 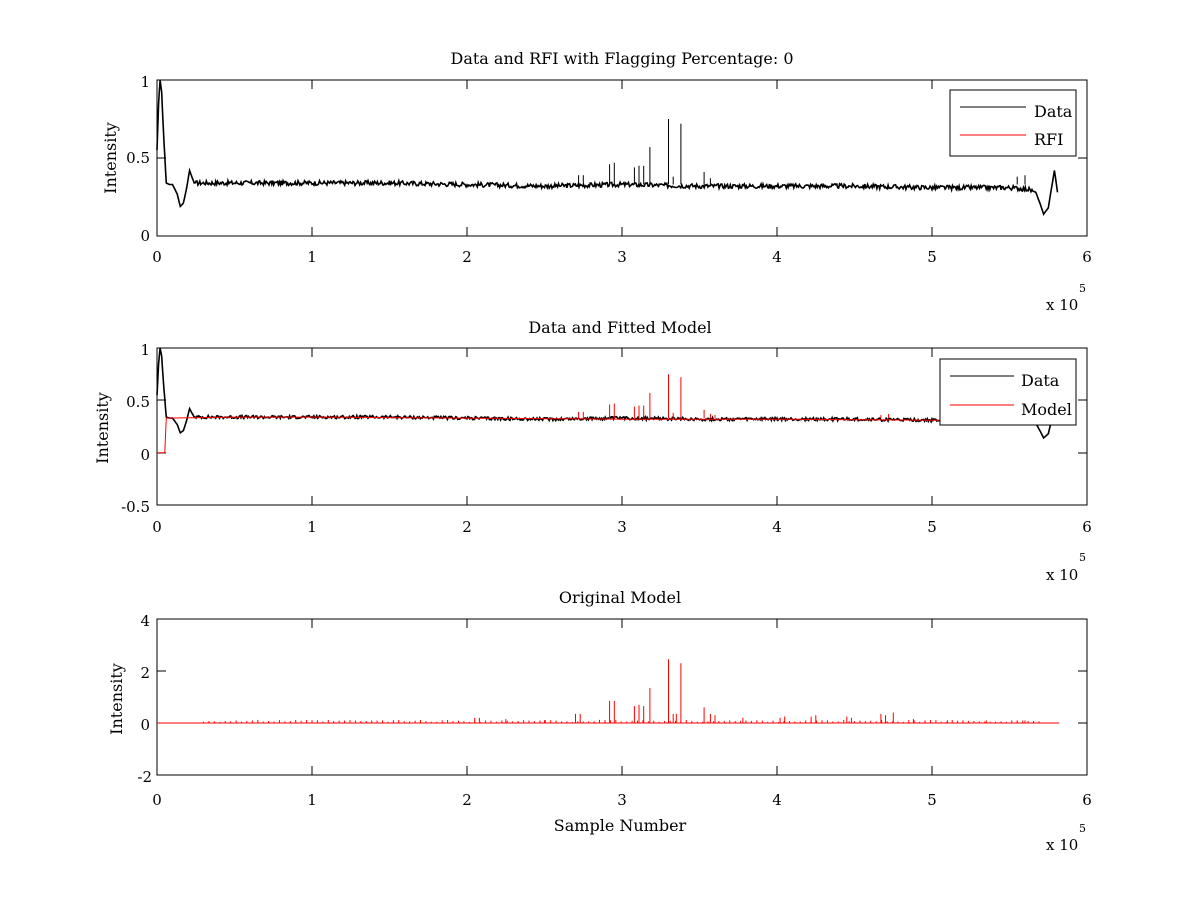 What do you see at coordinates (619, 327) in the screenshot?
I see `chart-title: Data and Fitted Model` at bounding box center [619, 327].